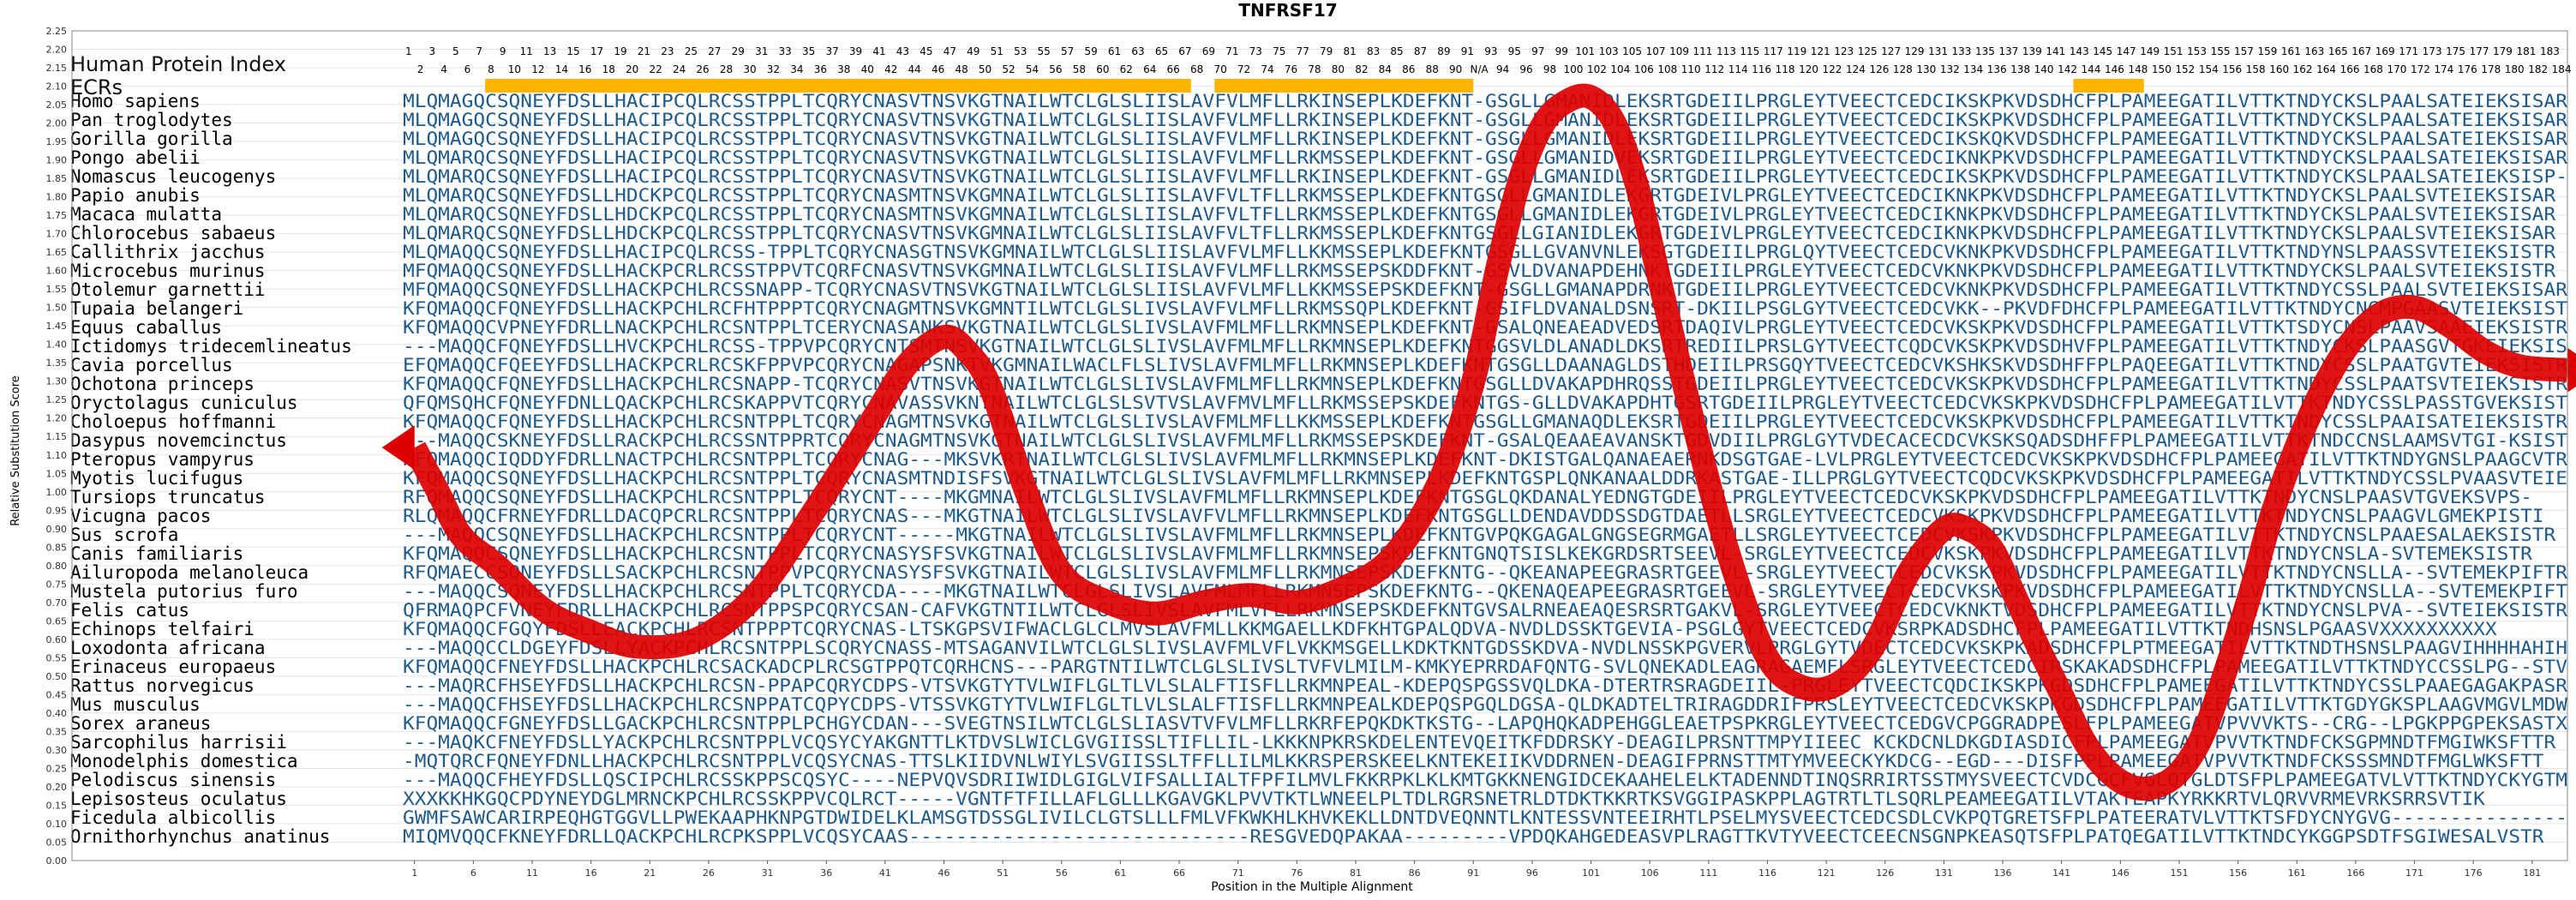  Describe the element at coordinates (1231, 51) in the screenshot. I see `protein-index-label: 71` at that location.